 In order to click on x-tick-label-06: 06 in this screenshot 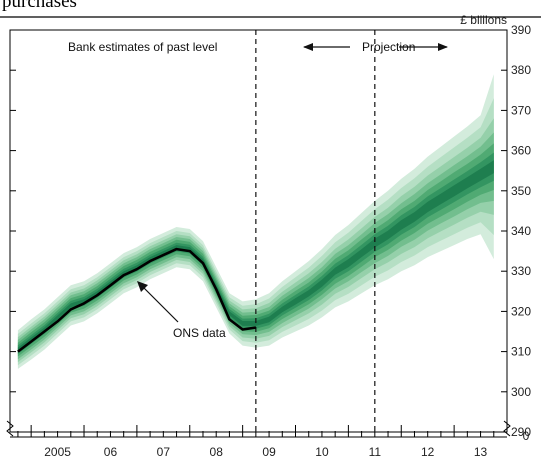, I will do `click(111, 452)`.